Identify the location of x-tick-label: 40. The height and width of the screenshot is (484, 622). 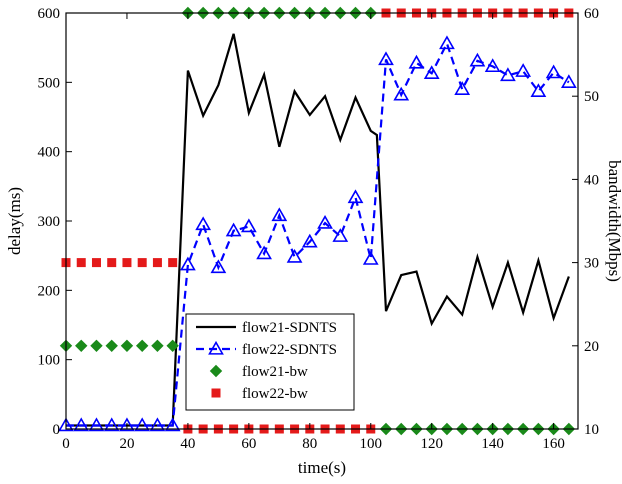
(187, 444).